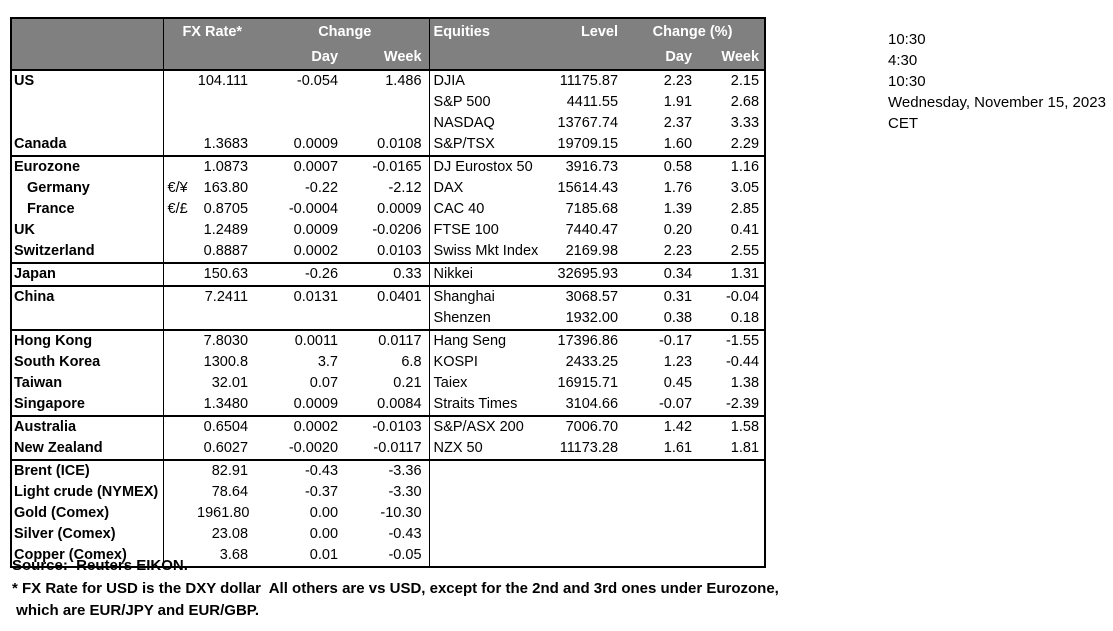 The image size is (1113, 631). Describe the element at coordinates (388, 492) in the screenshot. I see `table-row: Light crude (NYMEX) 78.64 -0.37 -3.30` at that location.